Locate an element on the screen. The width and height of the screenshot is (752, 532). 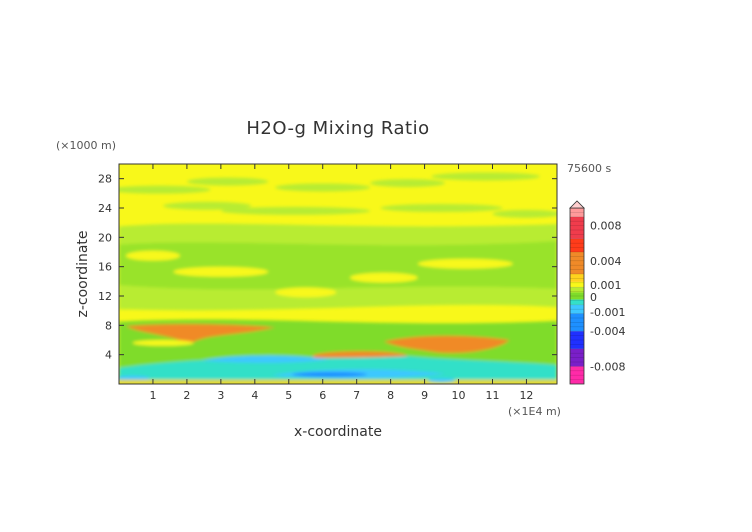
x-tick-label: 2 is located at coordinates (186, 395).